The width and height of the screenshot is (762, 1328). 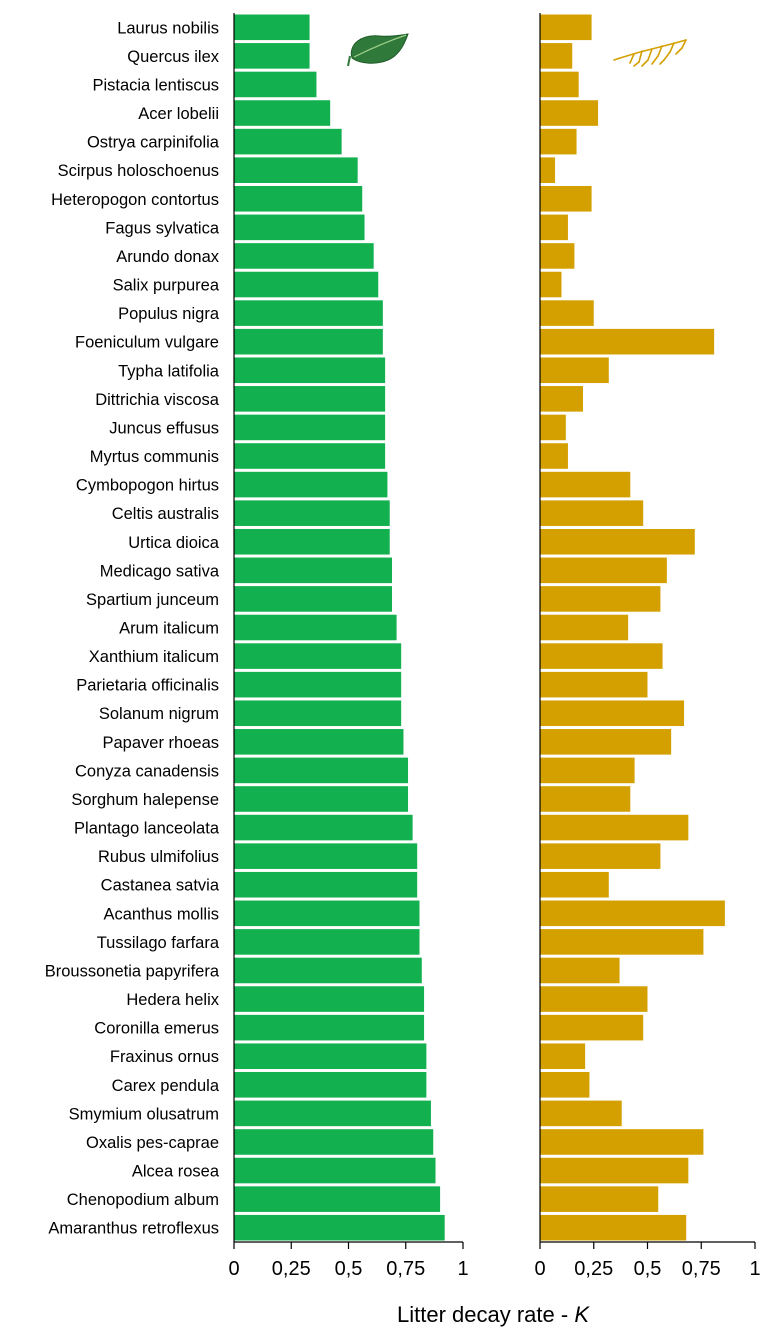 What do you see at coordinates (157, 400) in the screenshot?
I see `category-label: Dittrichia viscosa` at bounding box center [157, 400].